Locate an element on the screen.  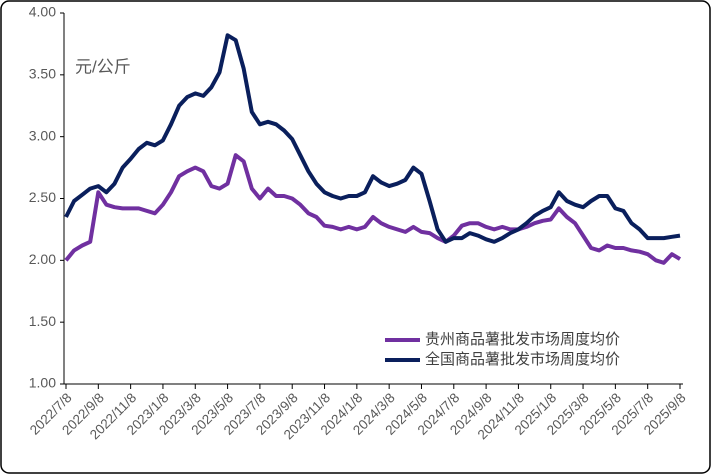
y-tick-label: 1.00 is located at coordinates (42, 383).